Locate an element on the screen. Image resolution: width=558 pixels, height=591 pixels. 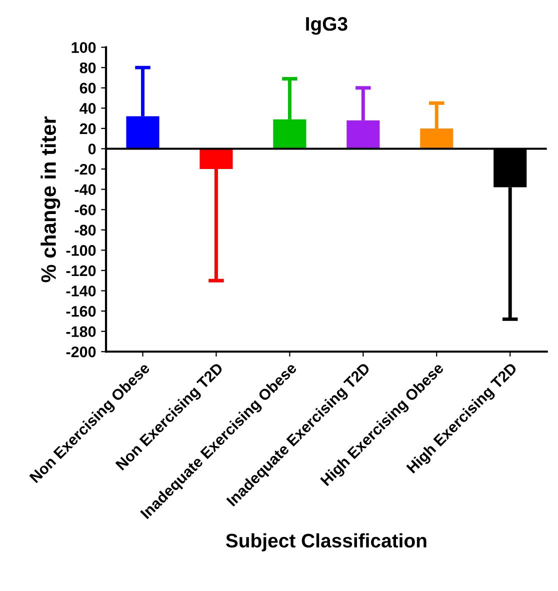
y-tick-label: -120 is located at coordinates (81, 270).